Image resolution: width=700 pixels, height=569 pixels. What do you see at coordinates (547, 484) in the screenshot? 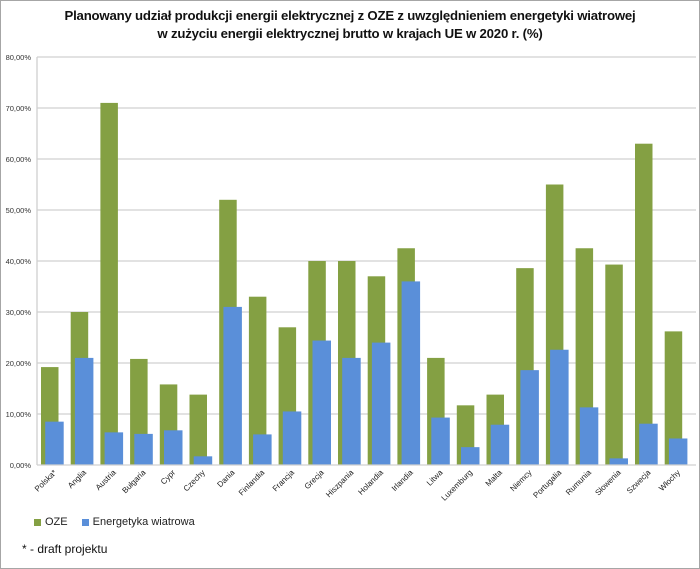
I see `x-tick-label: Portugalia` at bounding box center [547, 484].